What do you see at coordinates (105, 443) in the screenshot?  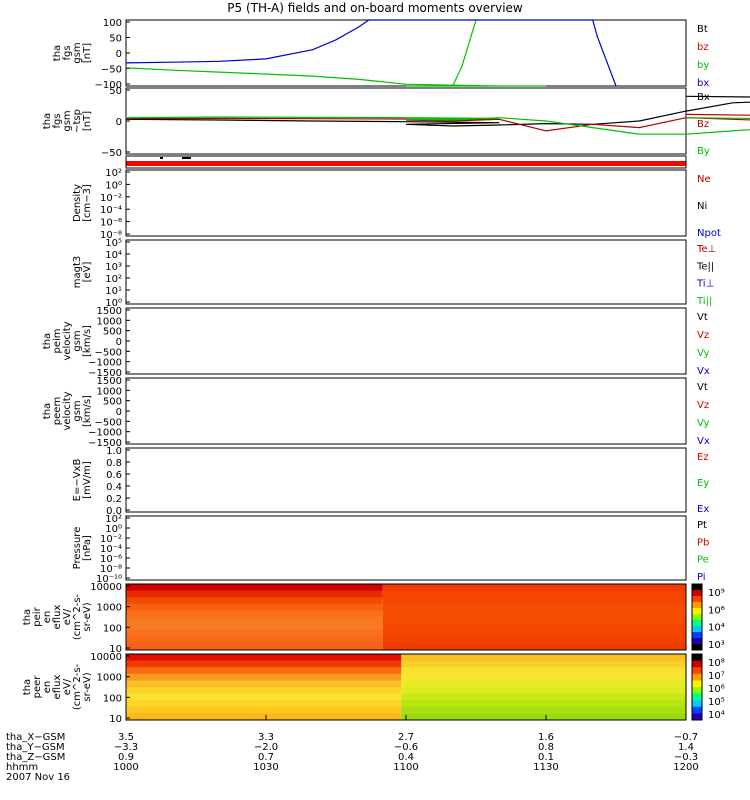 I see `y-tick-label: −1500` at bounding box center [105, 443].